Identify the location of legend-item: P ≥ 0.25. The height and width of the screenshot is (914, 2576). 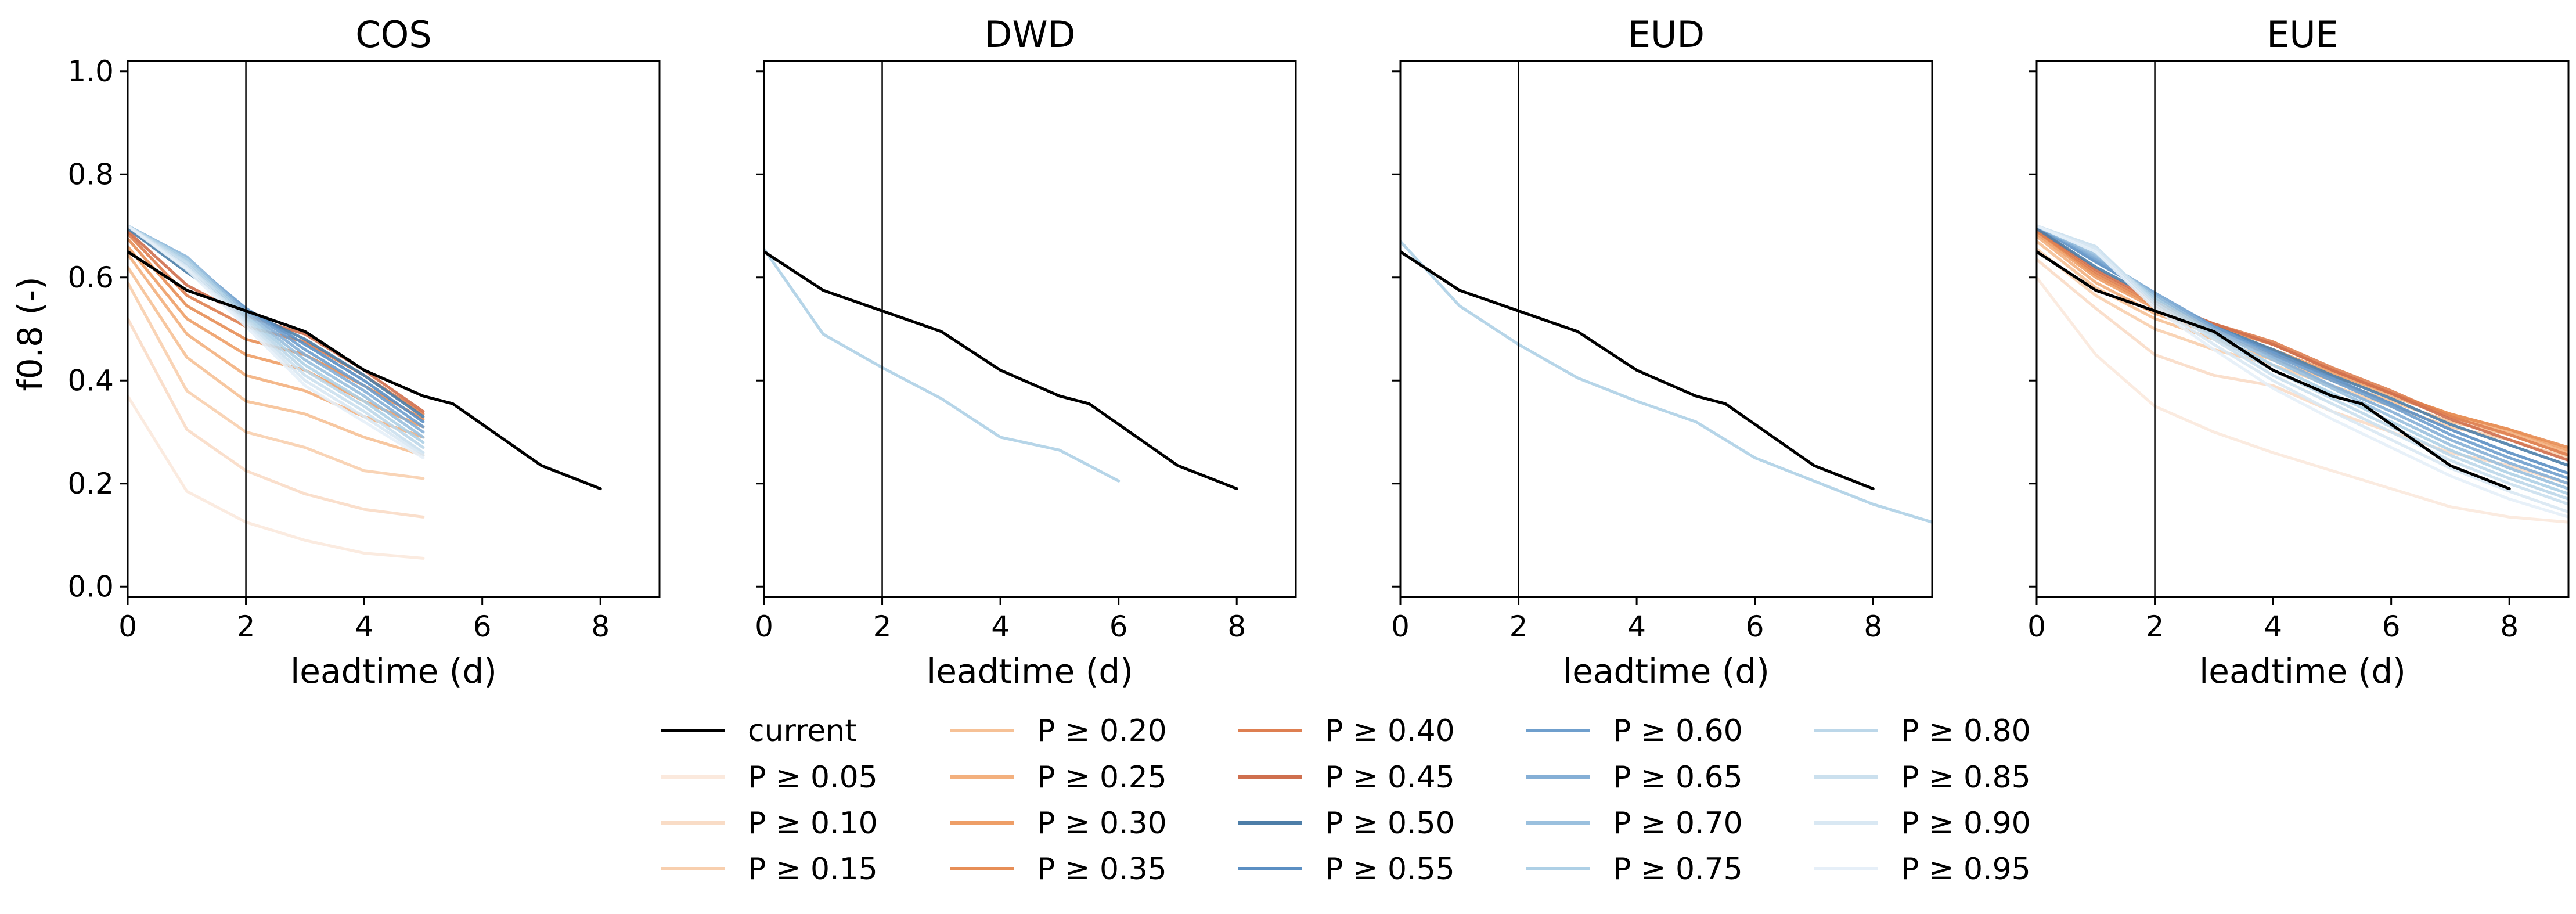
(1058, 777).